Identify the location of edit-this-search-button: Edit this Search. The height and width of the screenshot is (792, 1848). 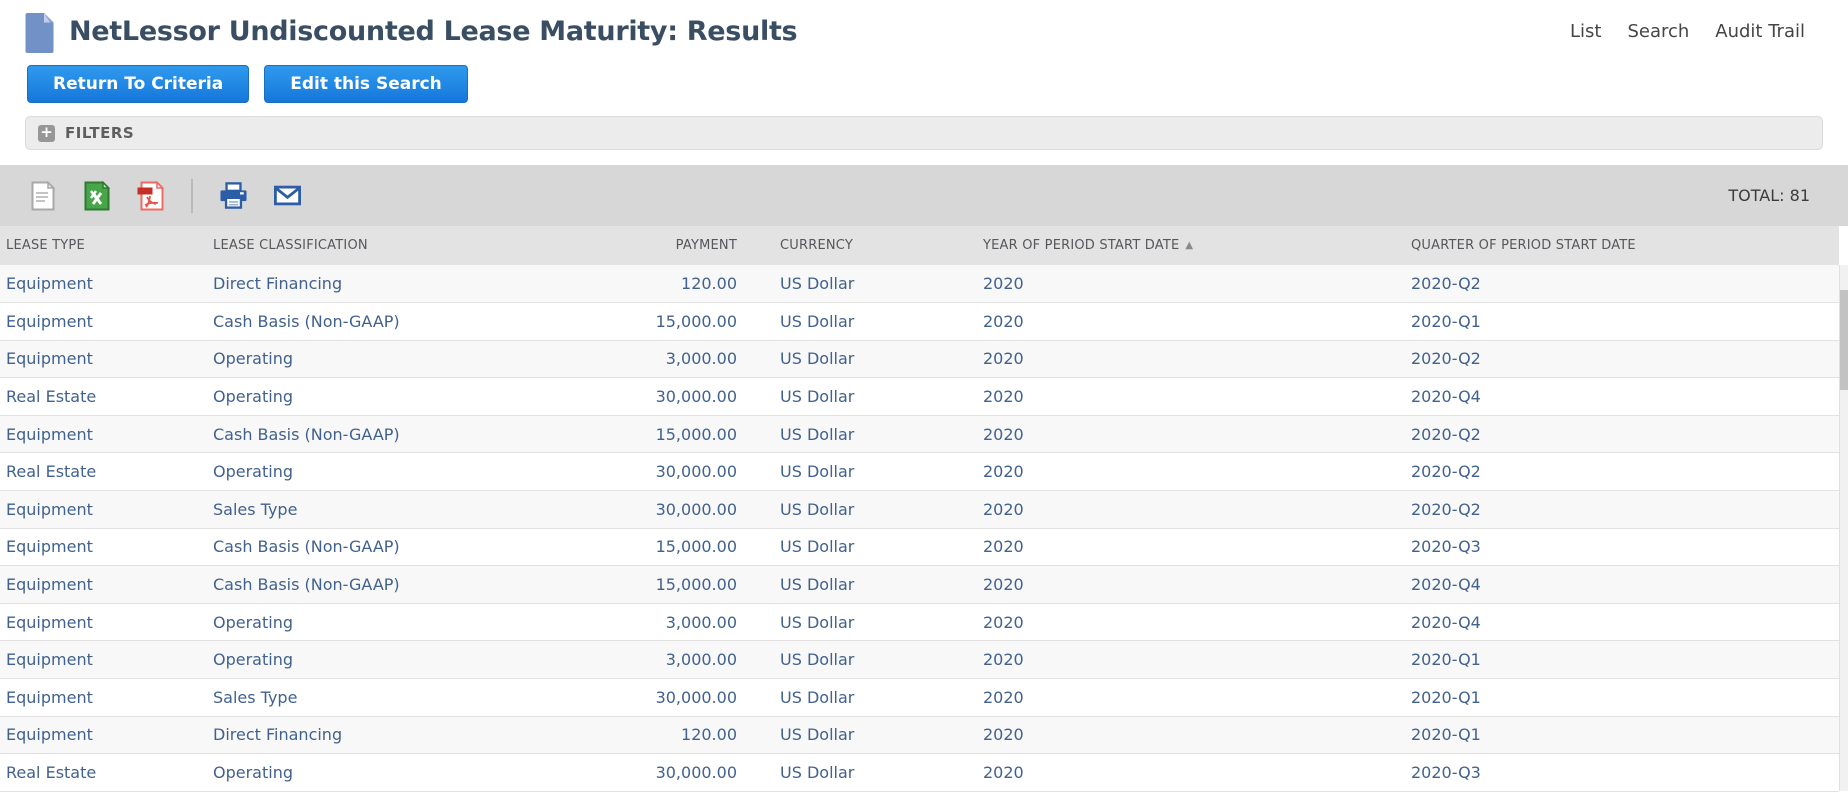
(366, 84).